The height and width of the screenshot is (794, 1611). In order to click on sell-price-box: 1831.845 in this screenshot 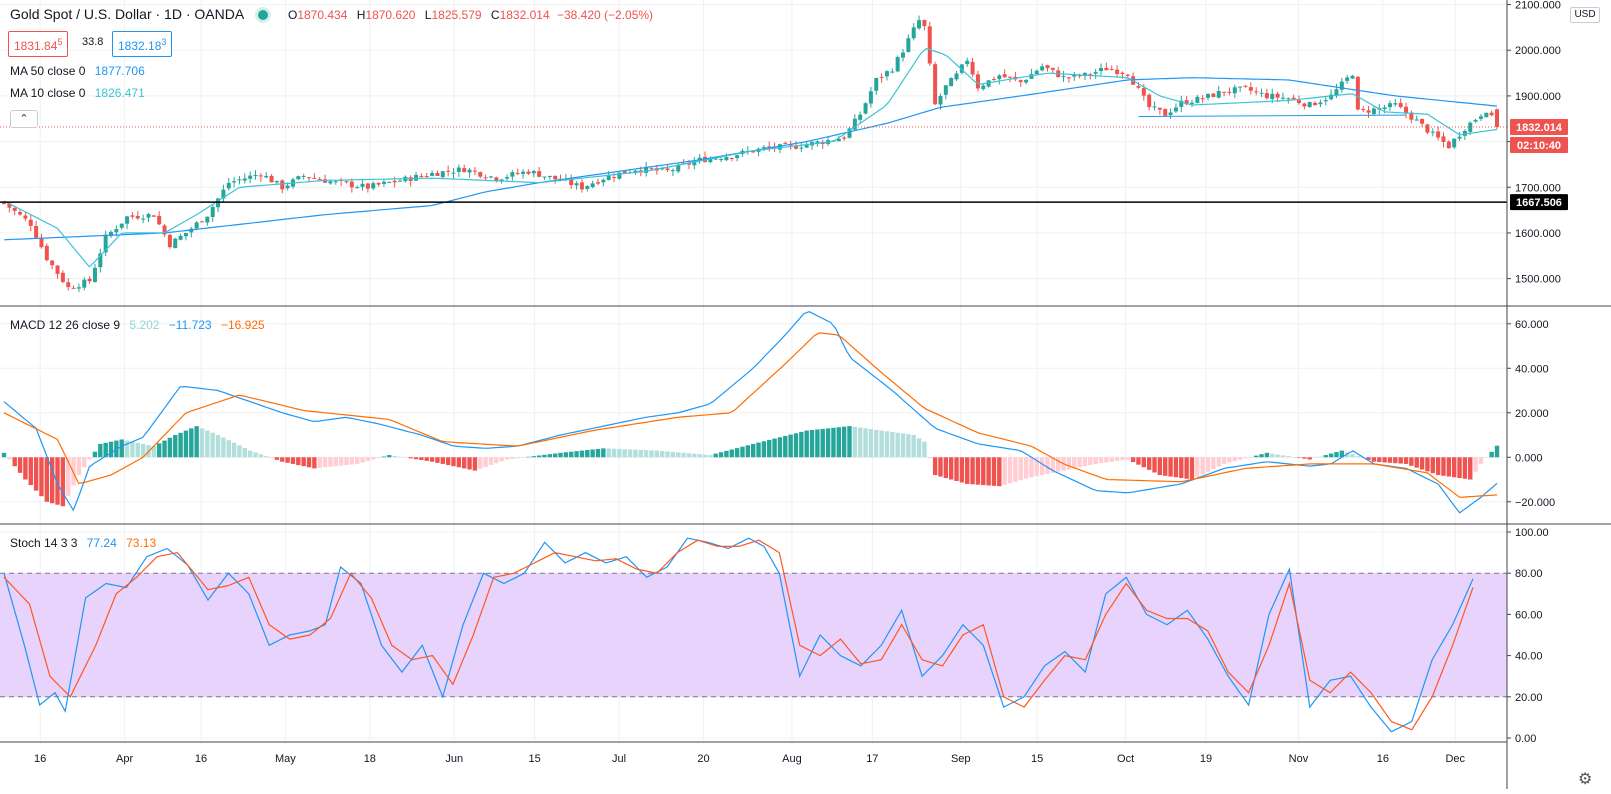, I will do `click(38, 44)`.